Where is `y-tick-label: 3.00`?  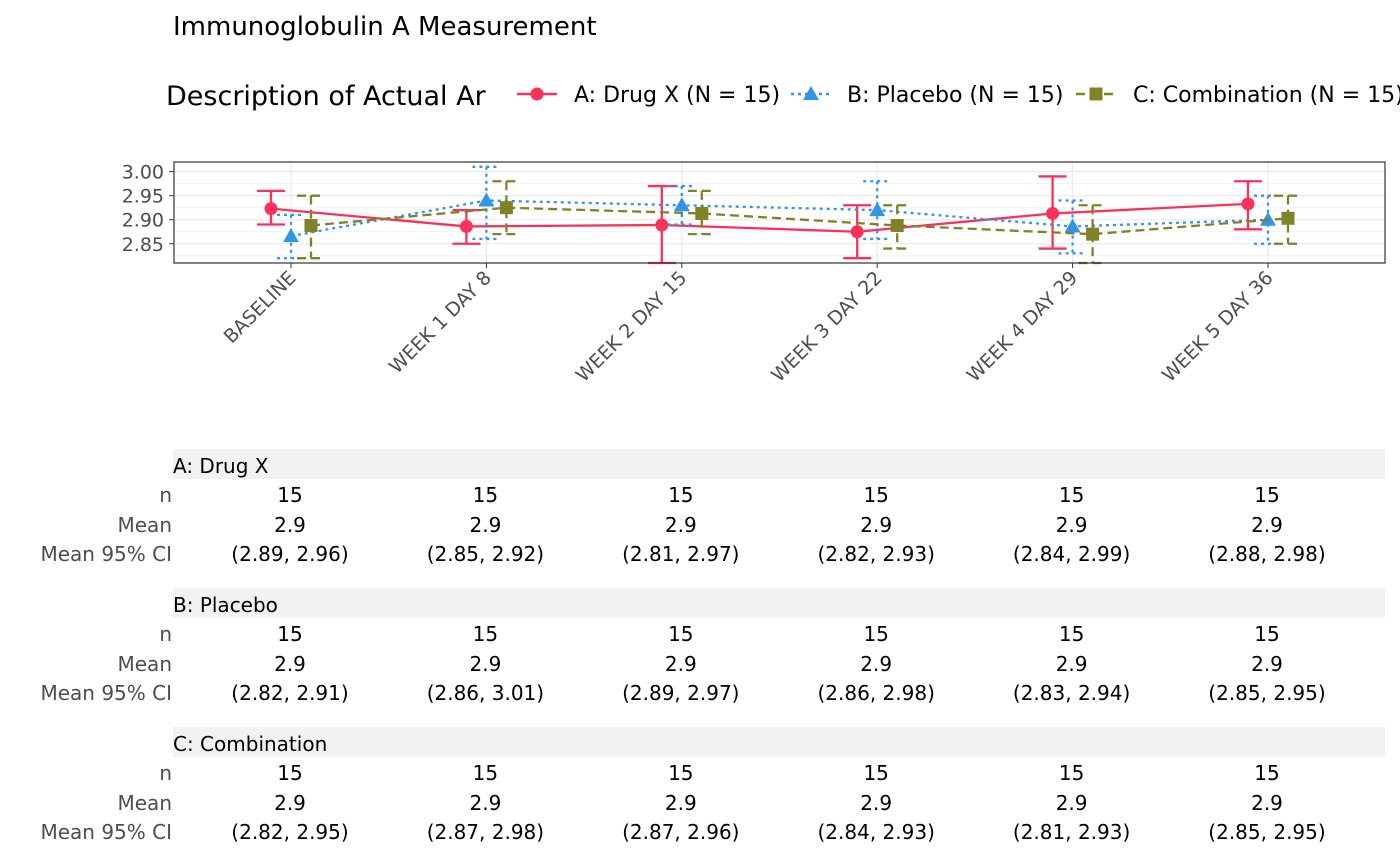 y-tick-label: 3.00 is located at coordinates (143, 173).